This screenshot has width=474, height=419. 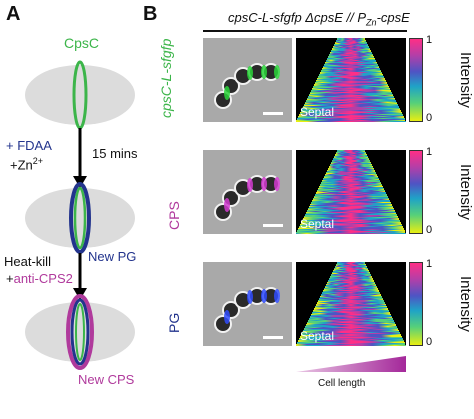 I want to click on cell-2-cpsc-ring, so click(x=80, y=218).